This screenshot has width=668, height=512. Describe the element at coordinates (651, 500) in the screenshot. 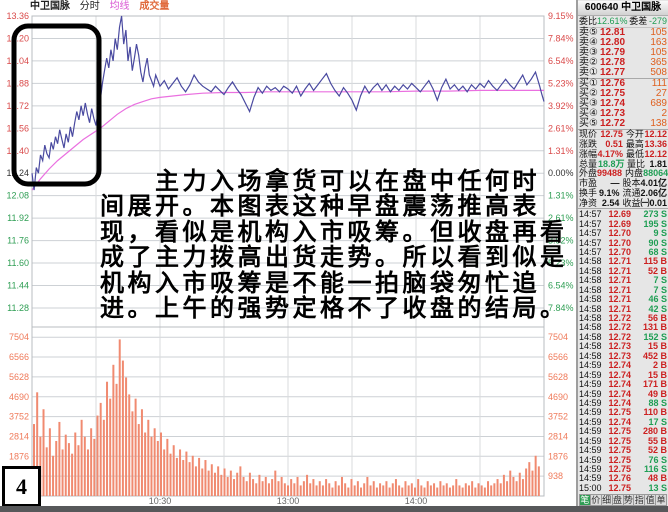

I see `panel-tab-6: 值` at that location.